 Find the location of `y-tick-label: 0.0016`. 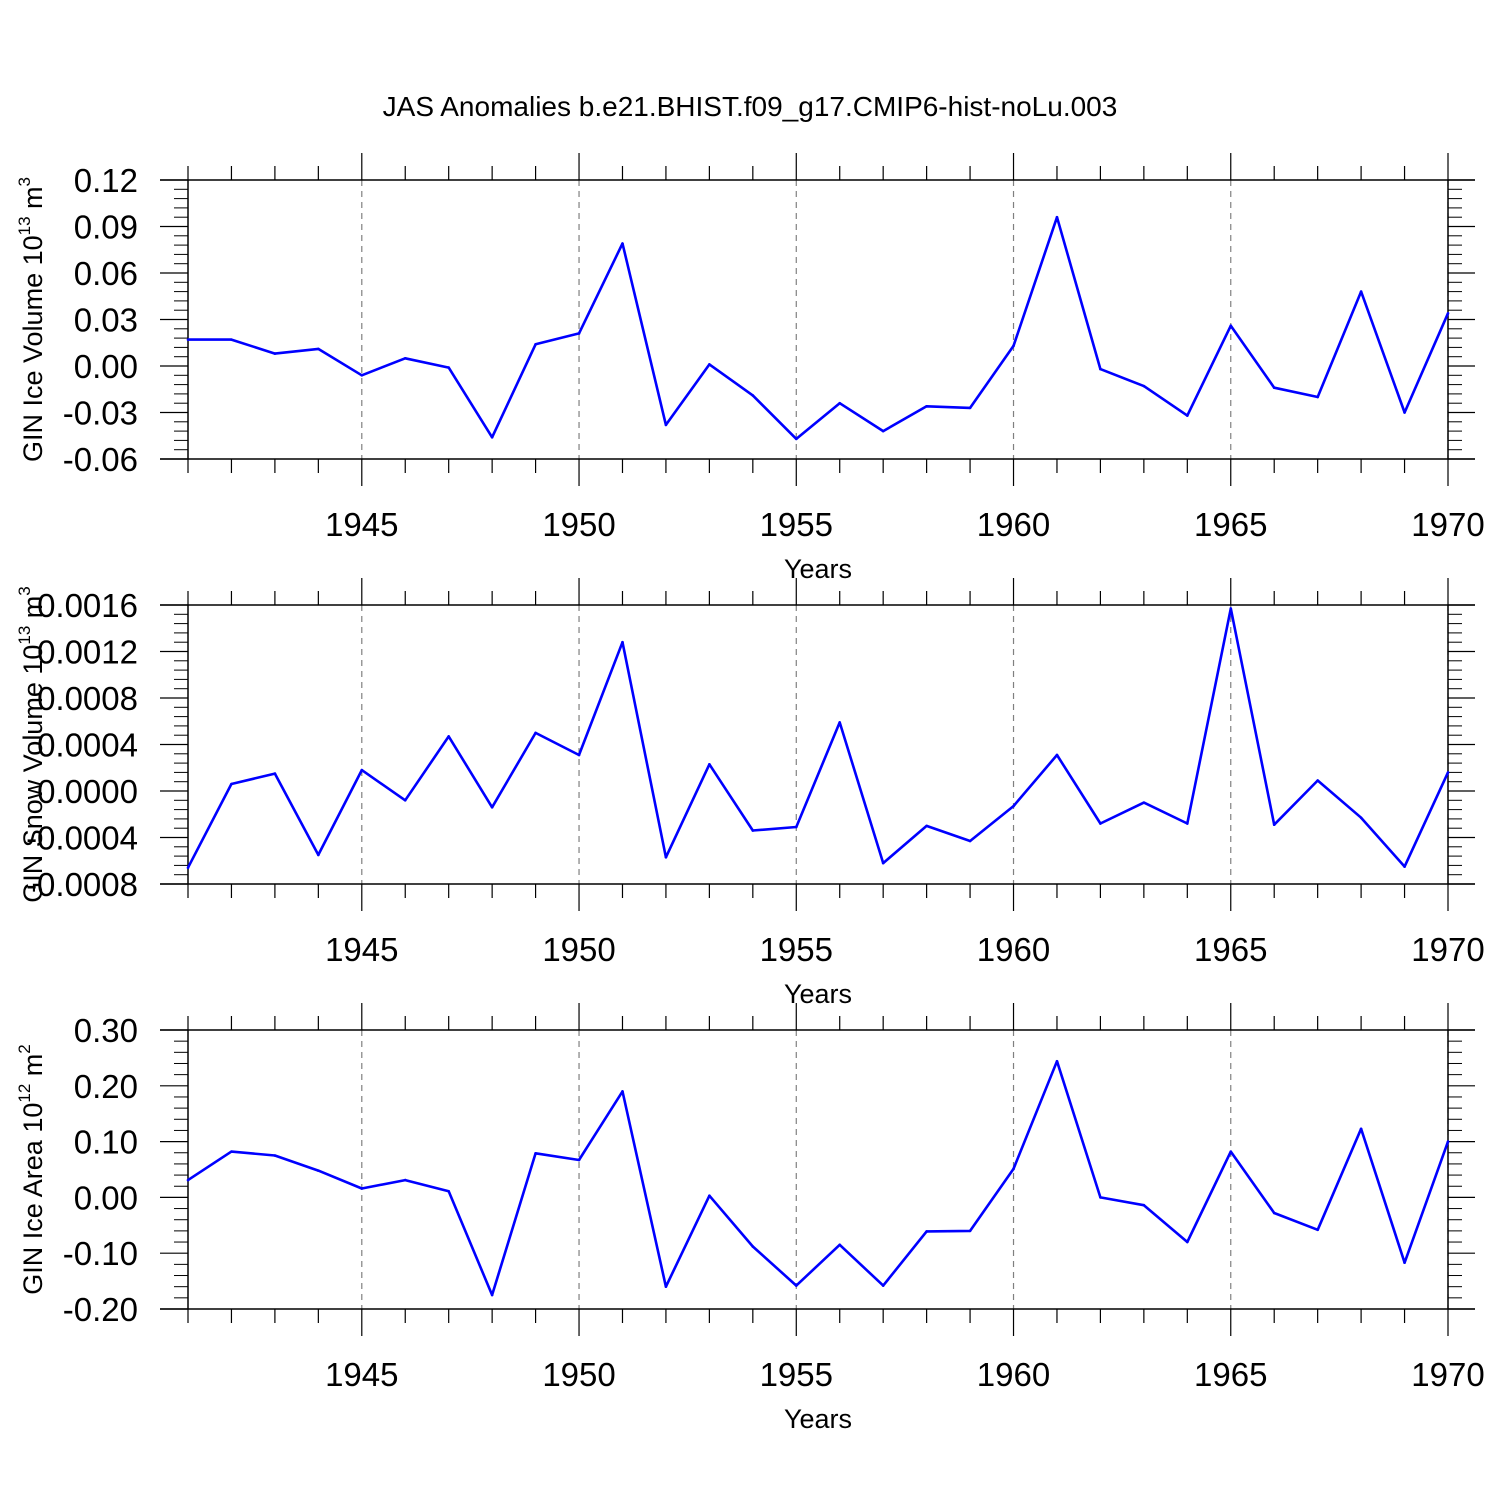

y-tick-label: 0.0016 is located at coordinates (87, 605).